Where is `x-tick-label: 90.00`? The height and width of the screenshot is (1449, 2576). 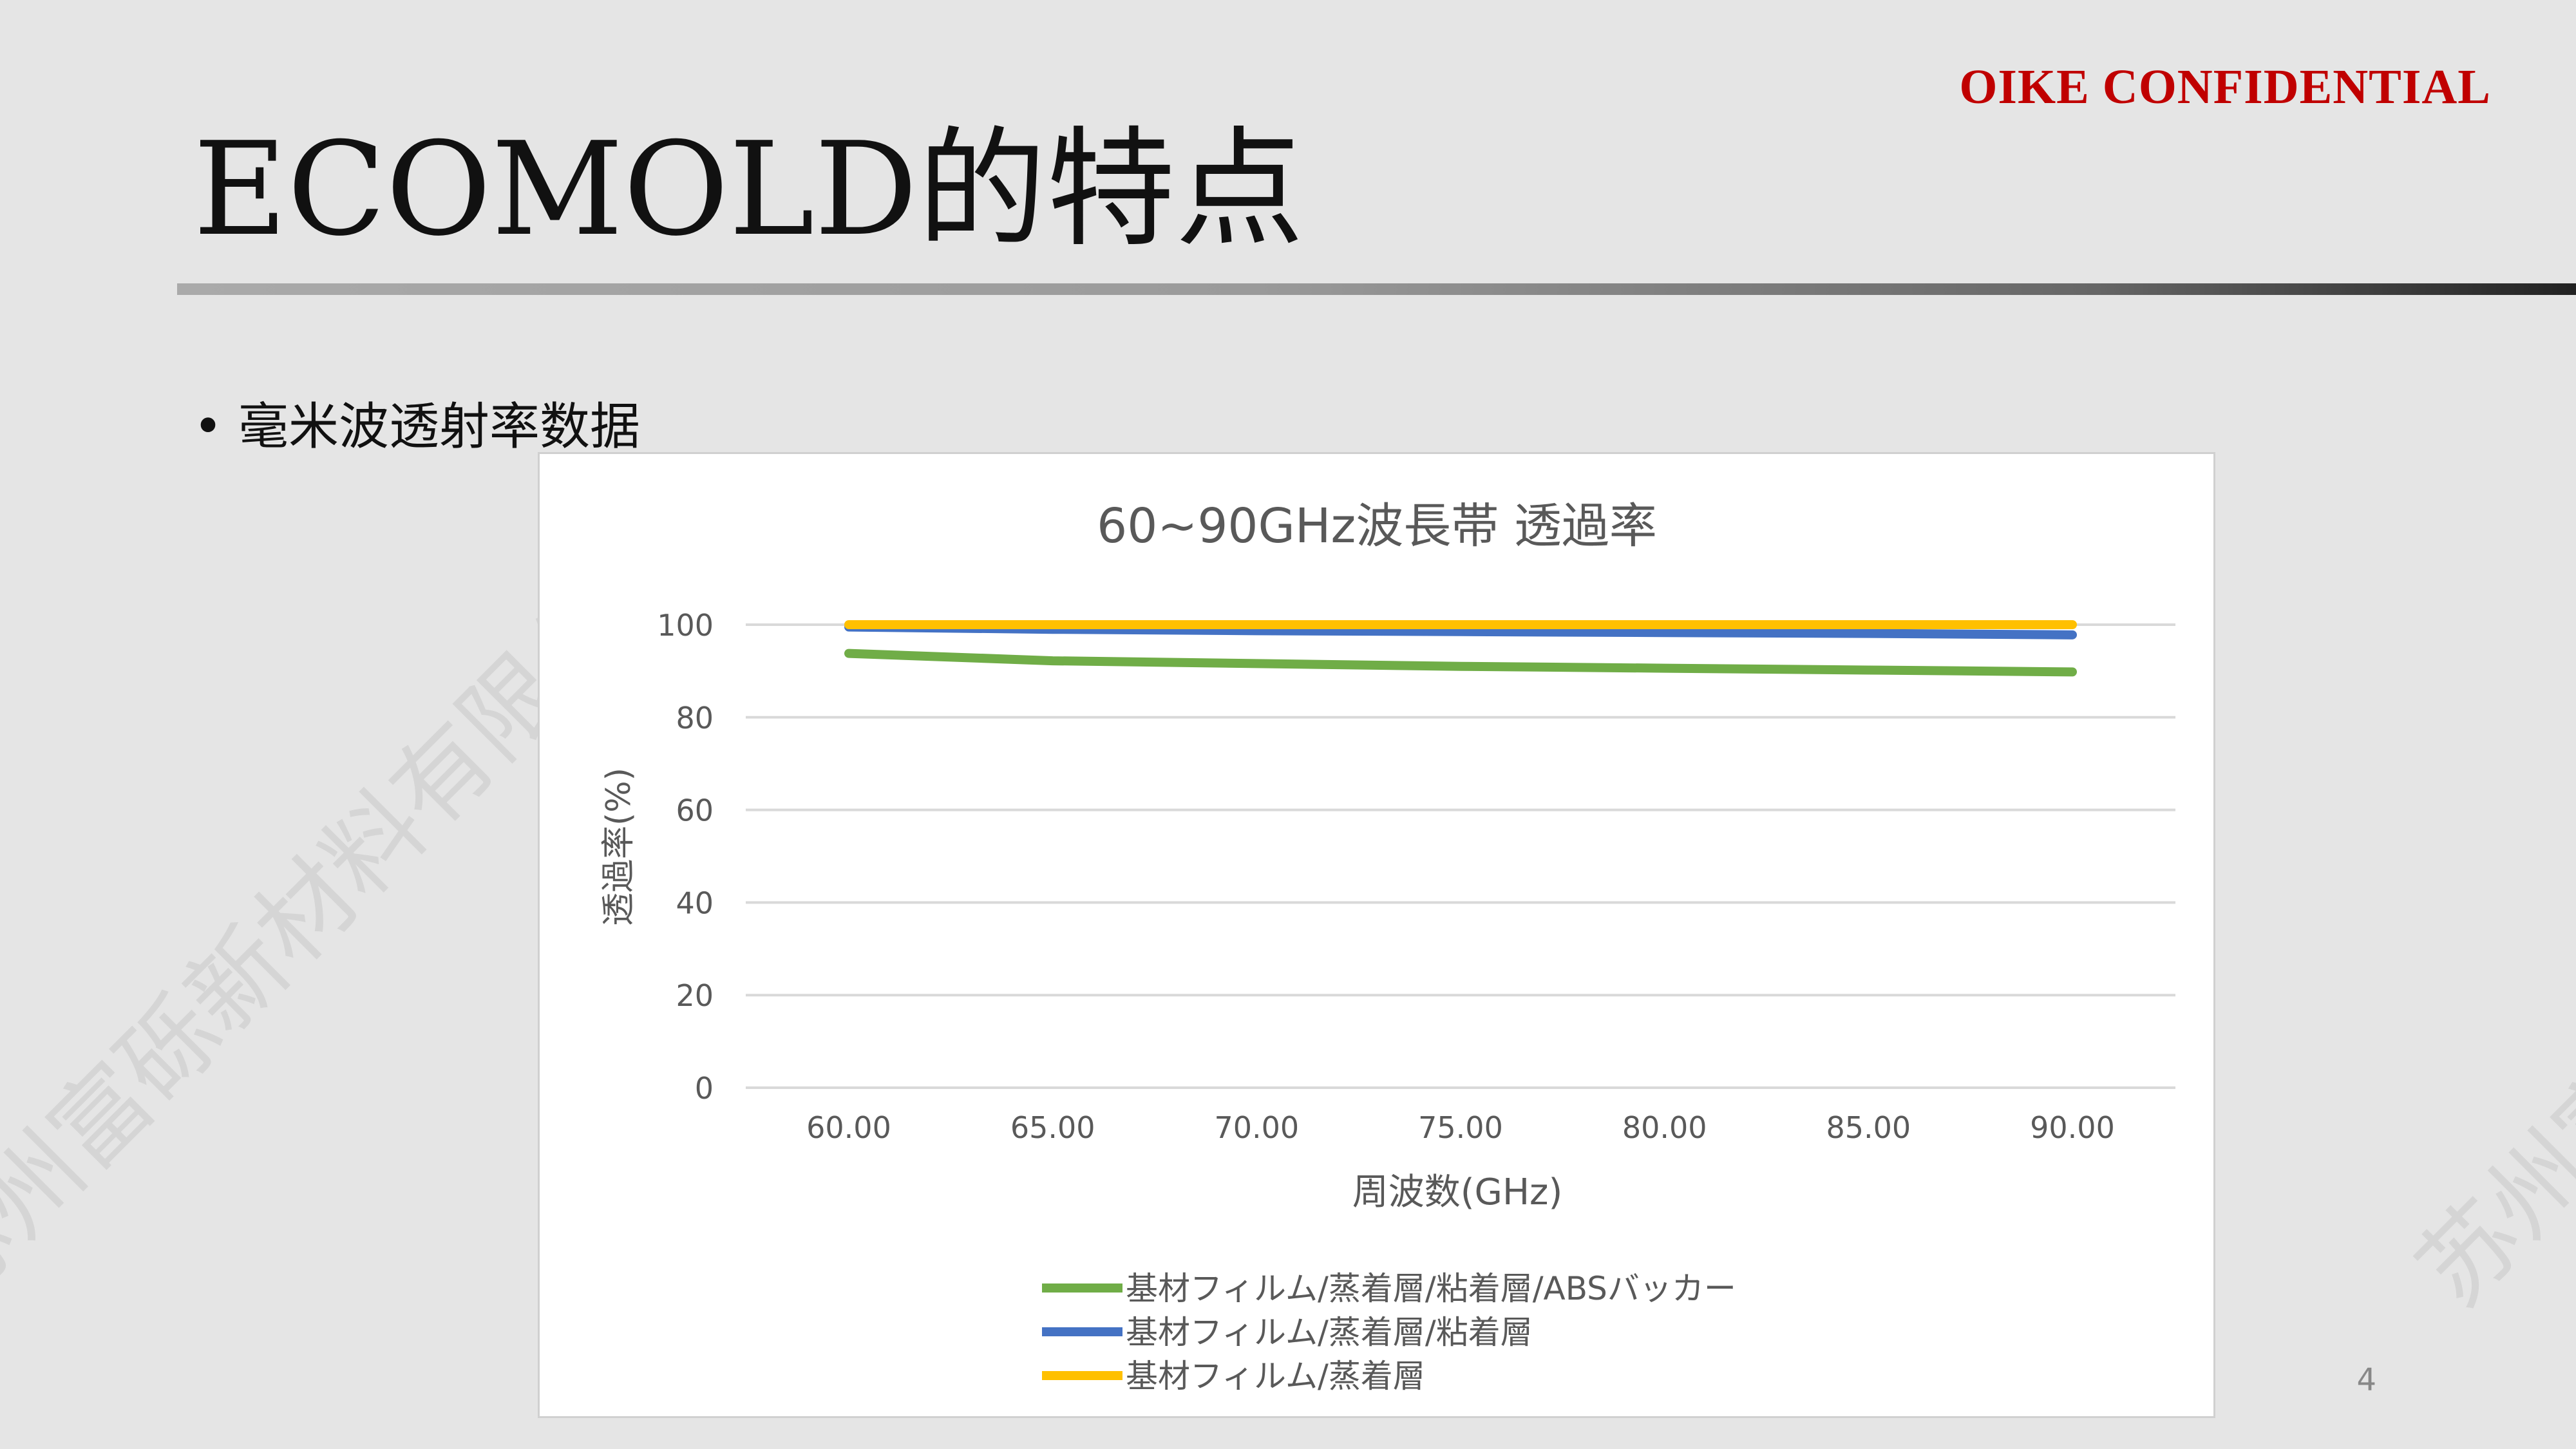
x-tick-label: 90.00 is located at coordinates (2072, 1127).